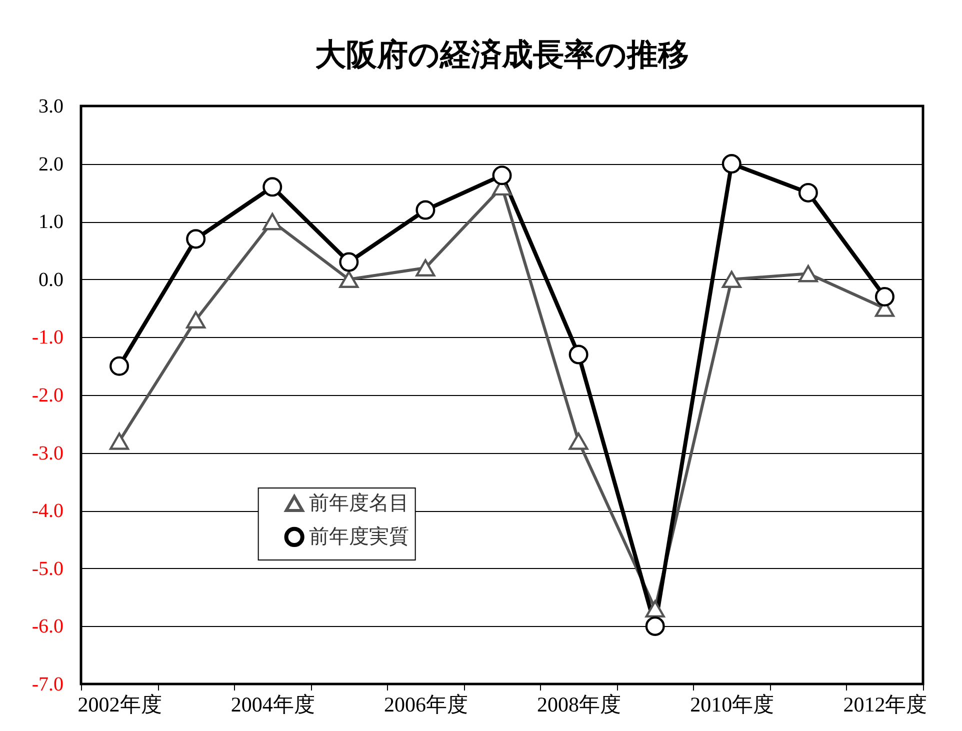  I want to click on y-tick-label: -1.0, so click(48, 337).